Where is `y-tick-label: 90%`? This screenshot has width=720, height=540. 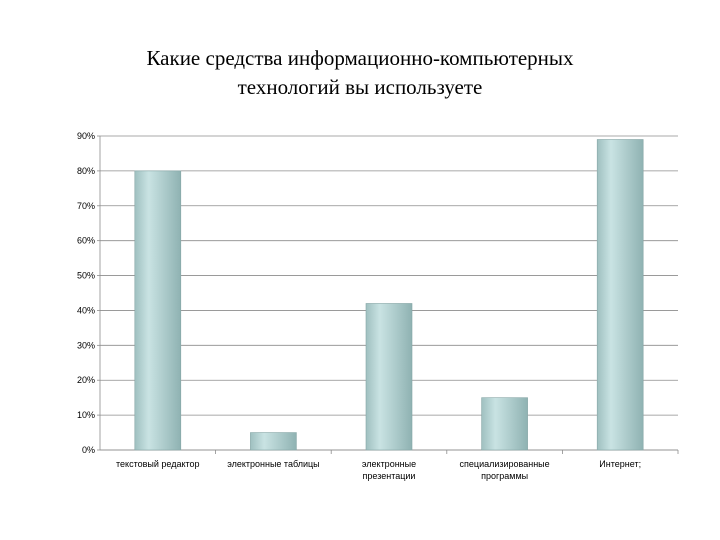
y-tick-label: 90% is located at coordinates (86, 136).